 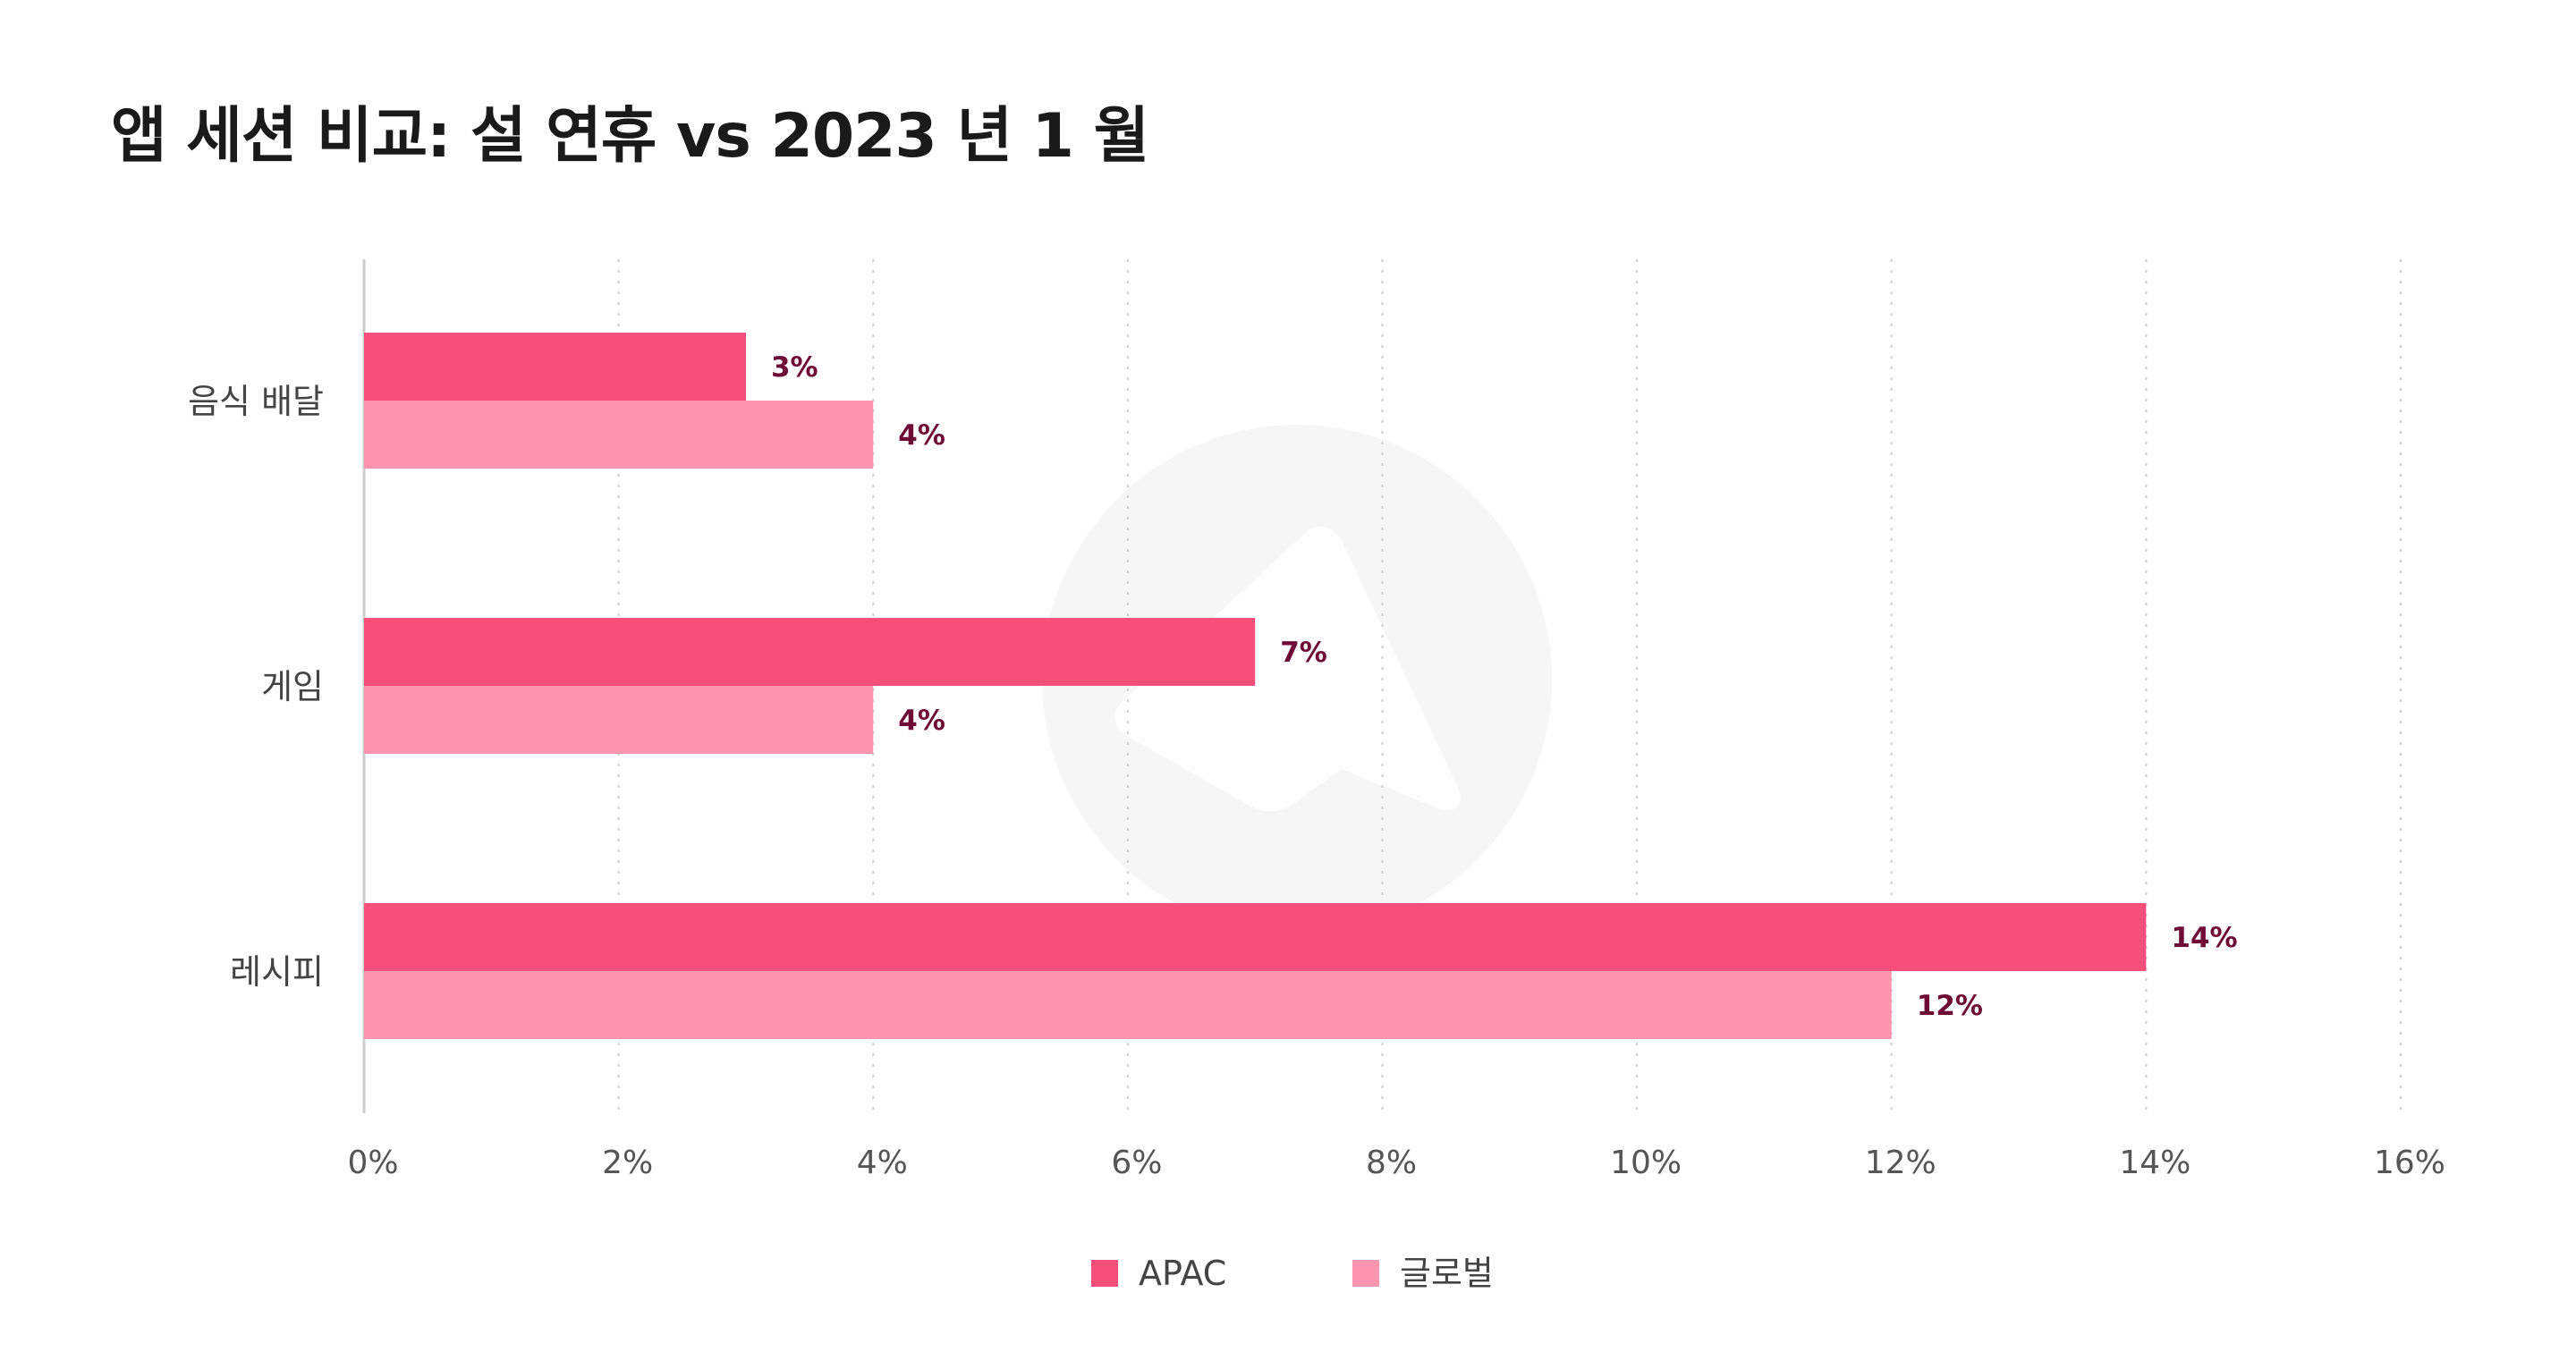 I want to click on x-tick-label: 8%, so click(x=1391, y=1163).